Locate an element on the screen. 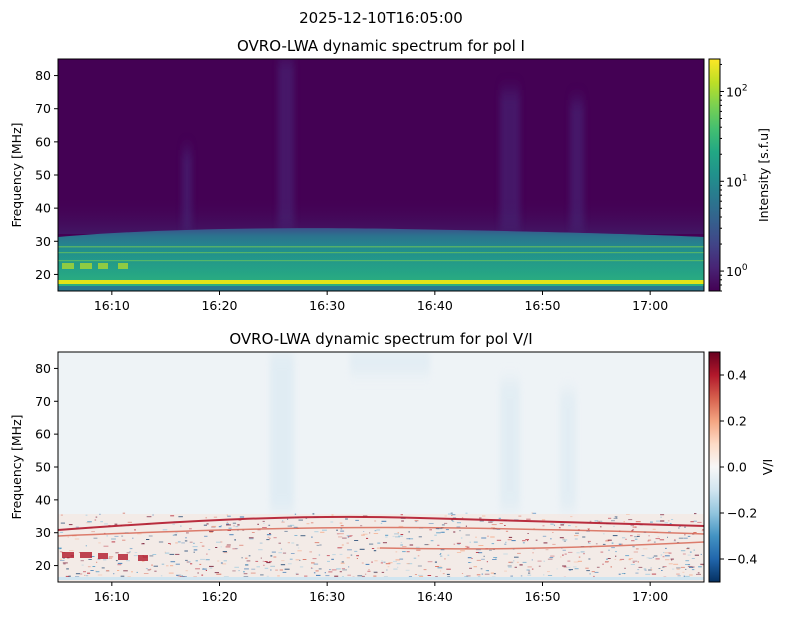  panel1-x-axis: 16:10 16:20 16:30 16:40 16:50 17:00 is located at coordinates (381, 302).